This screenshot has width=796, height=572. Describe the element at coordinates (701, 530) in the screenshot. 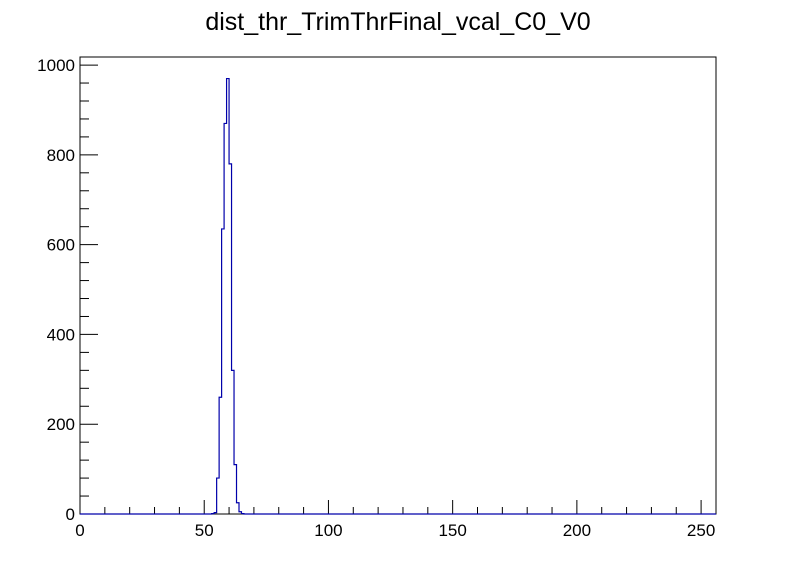

I see `x-tick-label: 250` at that location.